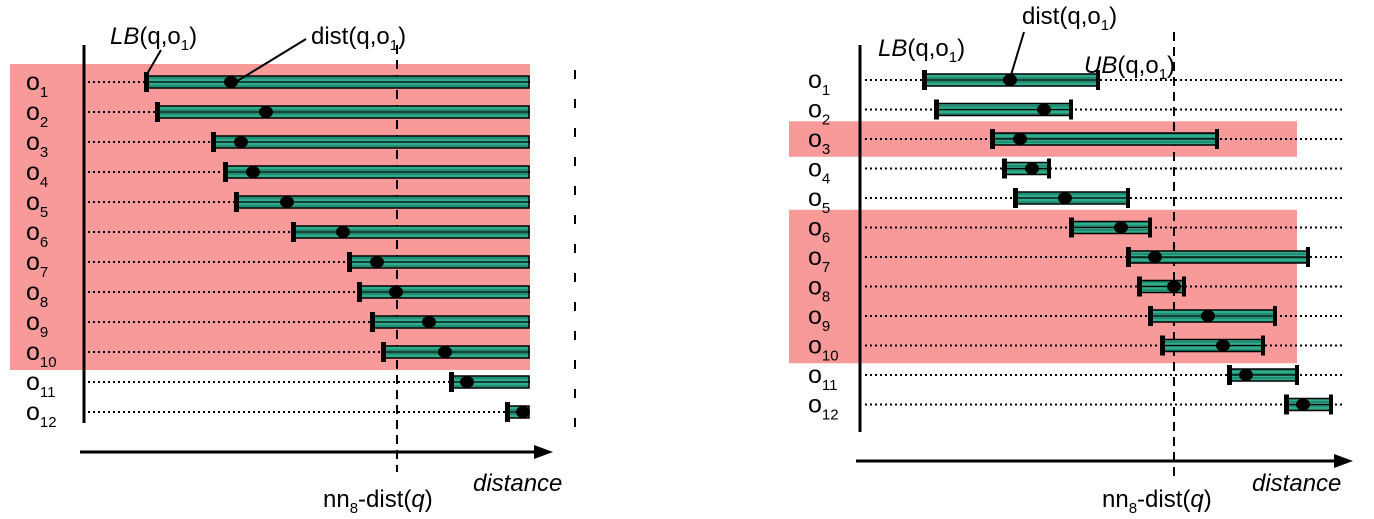 The width and height of the screenshot is (1374, 519). What do you see at coordinates (1223, 345) in the screenshot?
I see `right-dist-dot-o10` at bounding box center [1223, 345].